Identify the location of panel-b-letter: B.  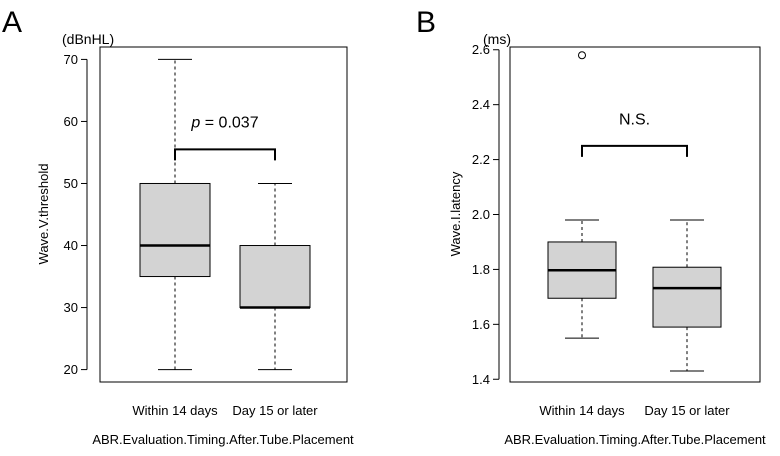
(426, 22).